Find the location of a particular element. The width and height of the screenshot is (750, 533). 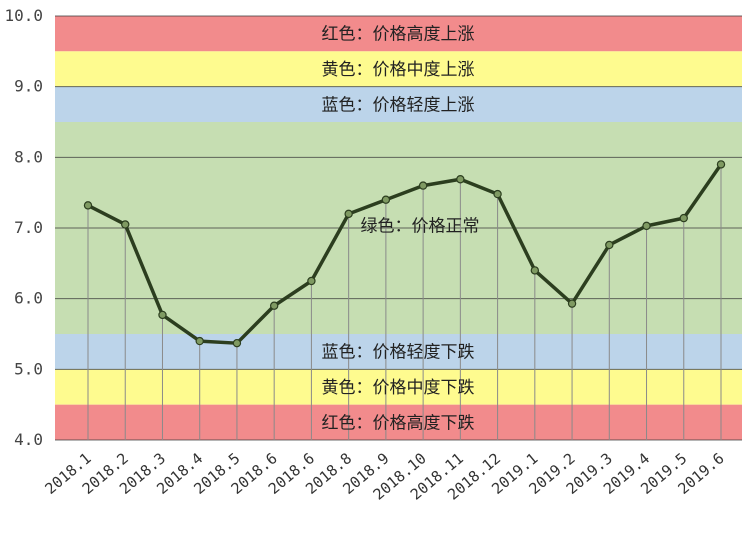

band-label-5: 黄色：价格中度下跌 is located at coordinates (398, 388).